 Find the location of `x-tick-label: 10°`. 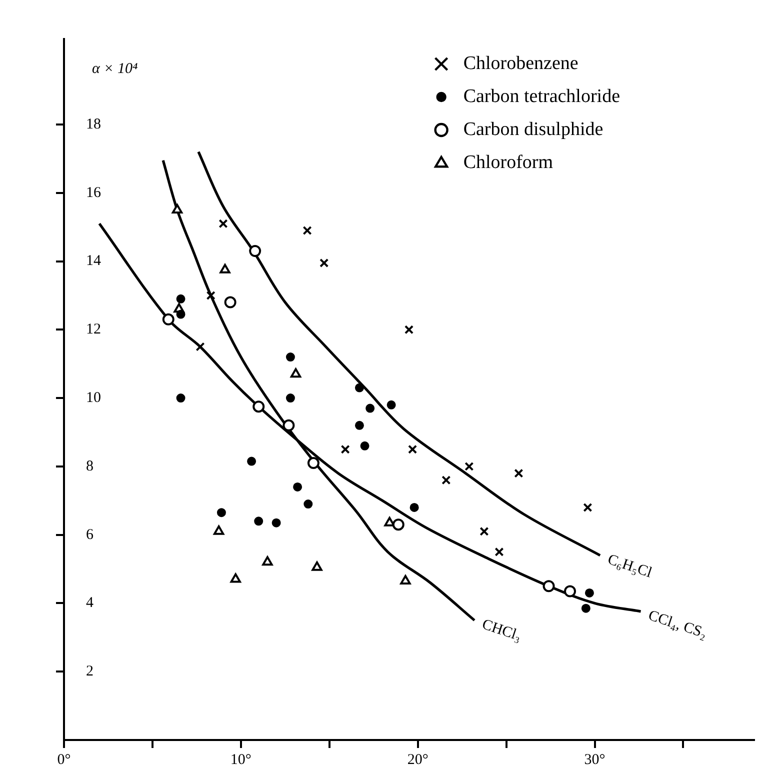

x-tick-label: 10° is located at coordinates (241, 760).